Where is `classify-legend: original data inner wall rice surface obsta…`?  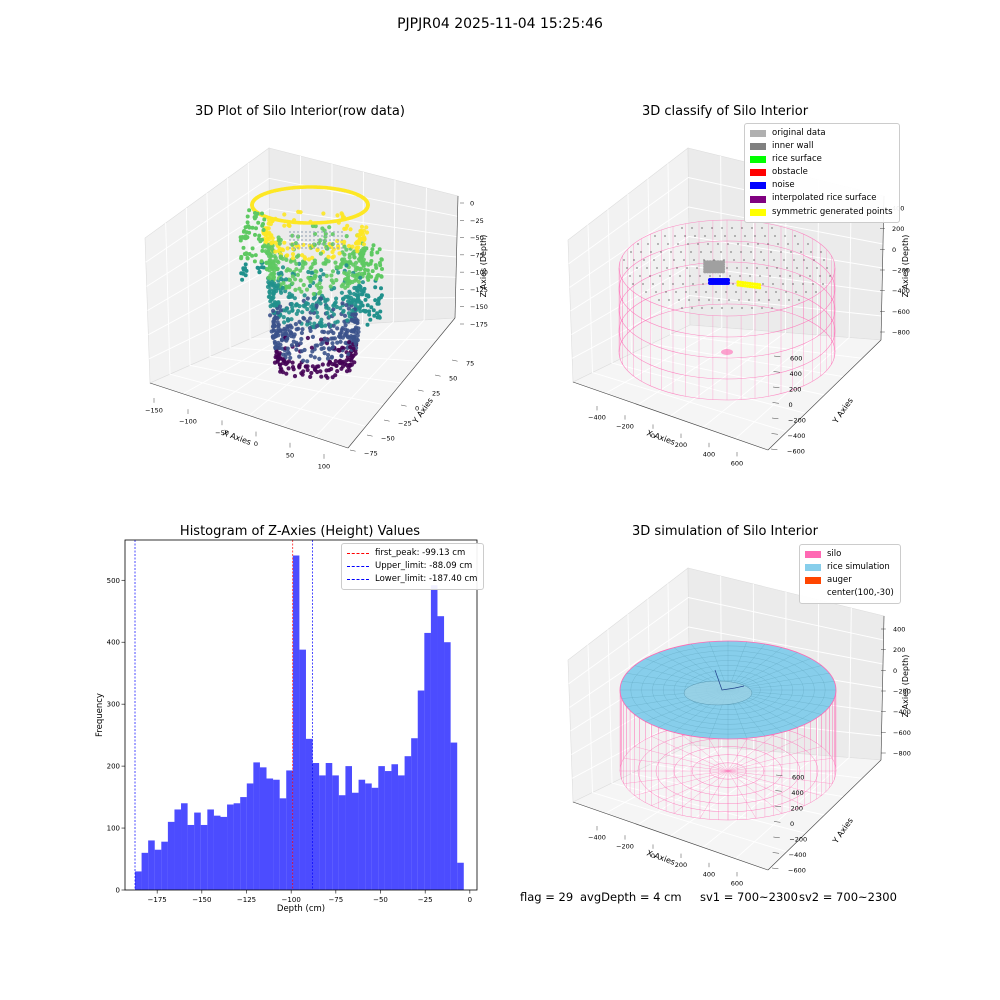
classify-legend: original data inner wall rice surface obsta… is located at coordinates (822, 173).